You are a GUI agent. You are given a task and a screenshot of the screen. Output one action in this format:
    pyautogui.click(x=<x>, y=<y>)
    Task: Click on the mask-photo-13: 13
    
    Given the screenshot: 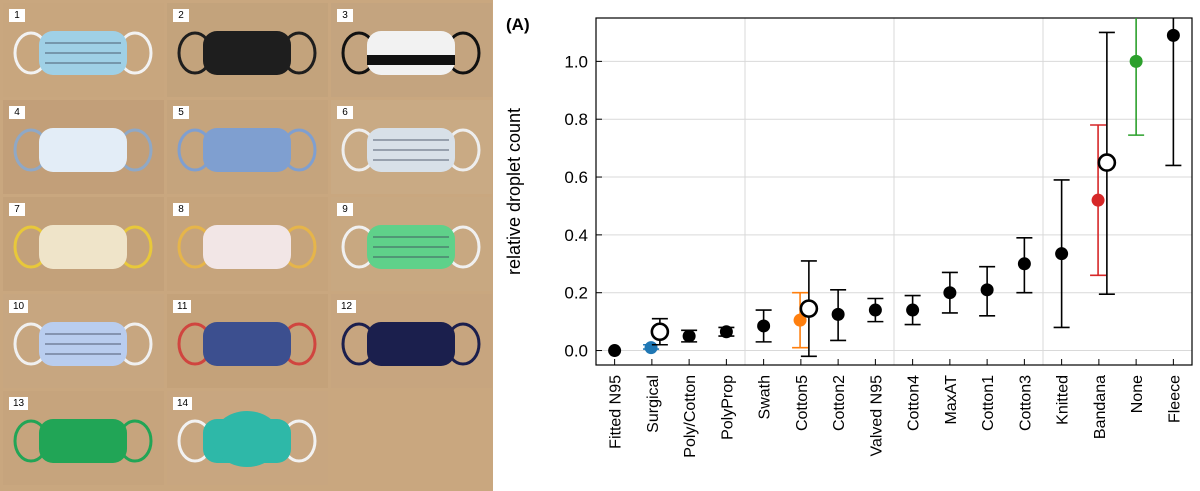 What is the action you would take?
    pyautogui.click(x=83, y=438)
    